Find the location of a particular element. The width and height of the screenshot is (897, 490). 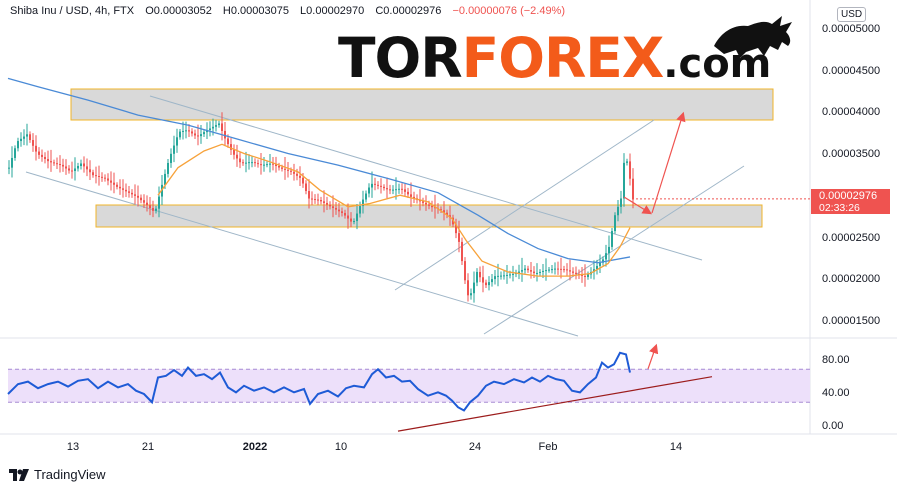

price-axis-label: 0.00003500 is located at coordinates (851, 154).